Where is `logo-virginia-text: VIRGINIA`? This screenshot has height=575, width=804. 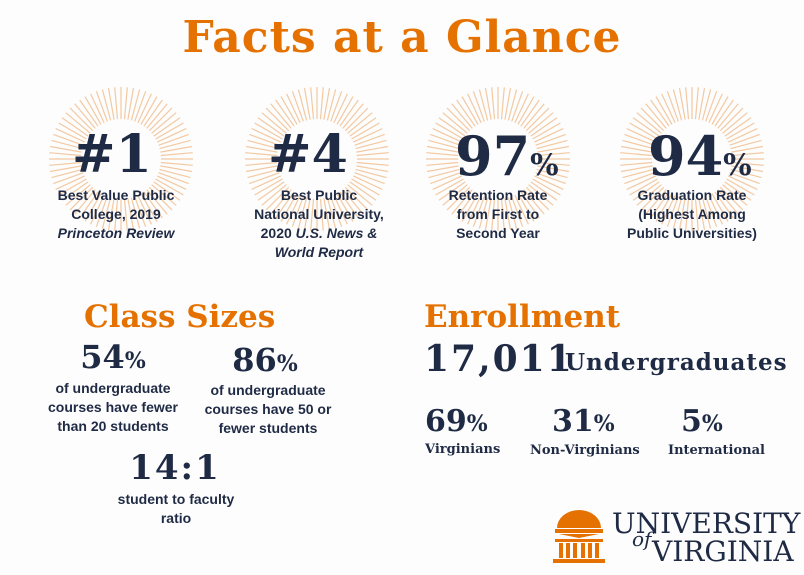 logo-virginia-text: VIRGINIA is located at coordinates (723, 551).